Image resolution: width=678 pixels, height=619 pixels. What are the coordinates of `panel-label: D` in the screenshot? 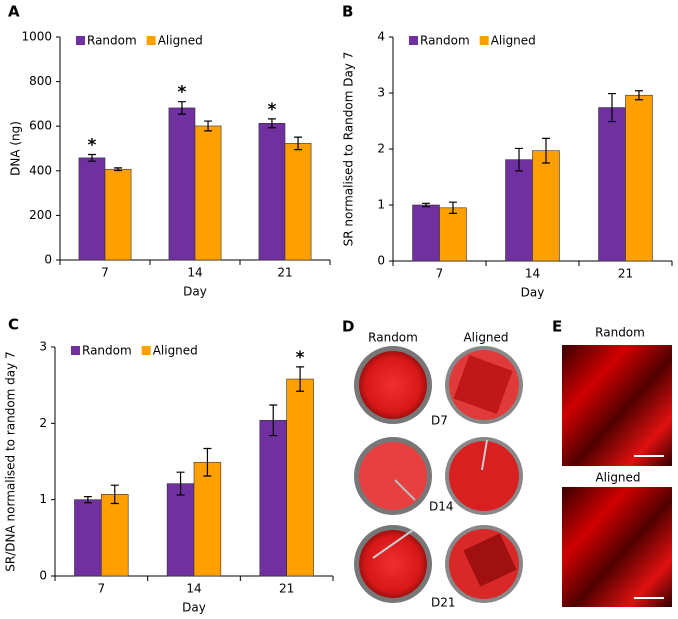 It's located at (348, 327).